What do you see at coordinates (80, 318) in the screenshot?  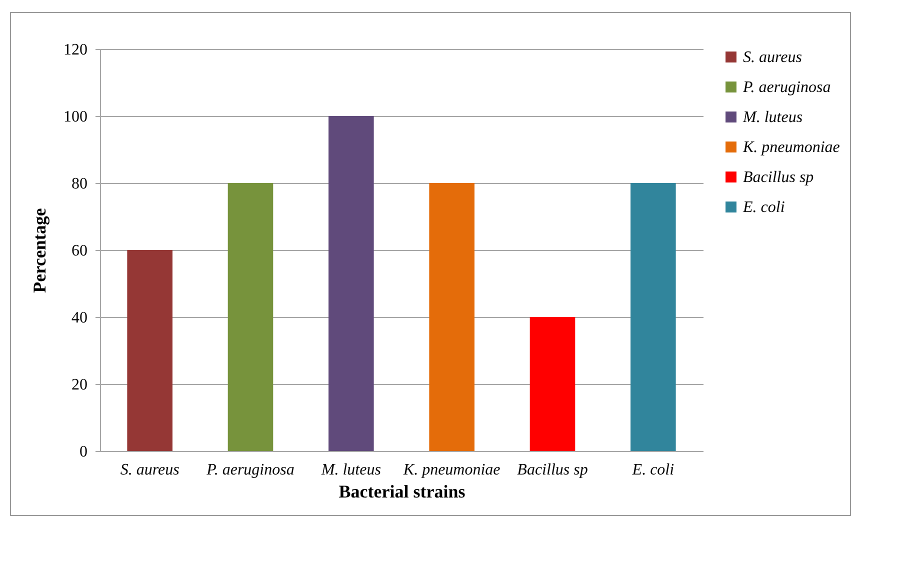 I see `y-tick-label: 40` at bounding box center [80, 318].